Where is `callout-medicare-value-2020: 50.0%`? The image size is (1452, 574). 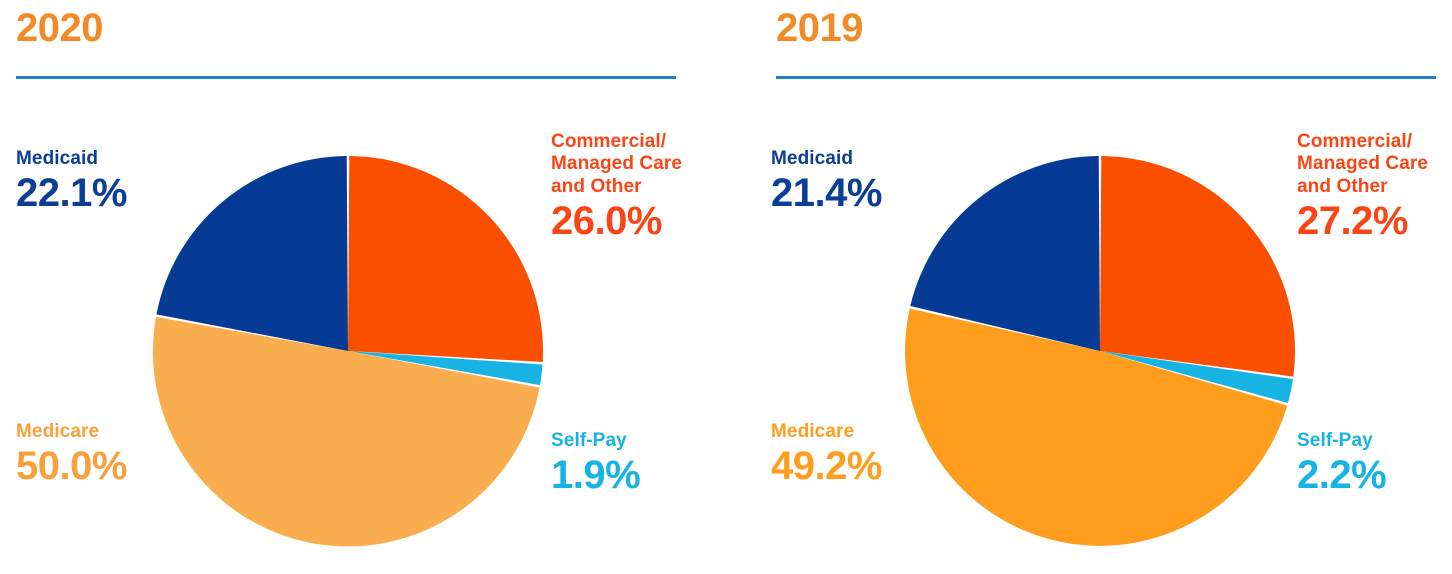 callout-medicare-value-2020: 50.0% is located at coordinates (71, 466).